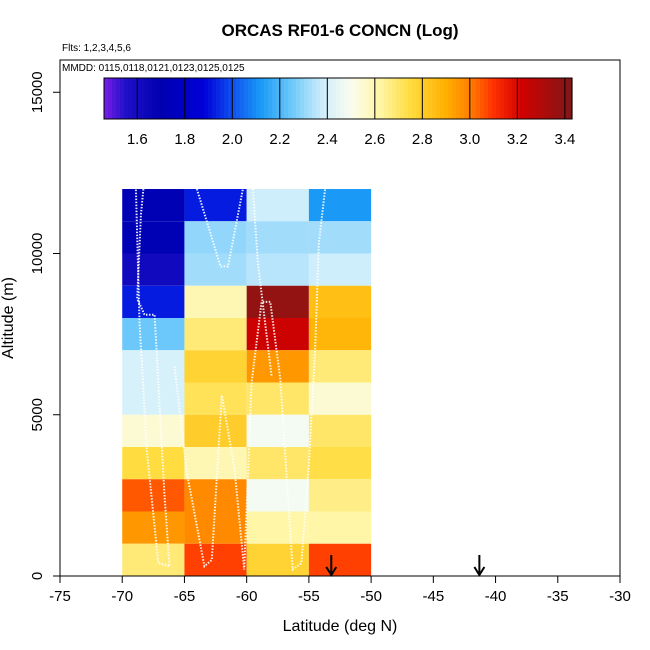 Image resolution: width=650 pixels, height=650 pixels. What do you see at coordinates (184, 139) in the screenshot?
I see `colorbar-tick-label: 1.8` at bounding box center [184, 139].